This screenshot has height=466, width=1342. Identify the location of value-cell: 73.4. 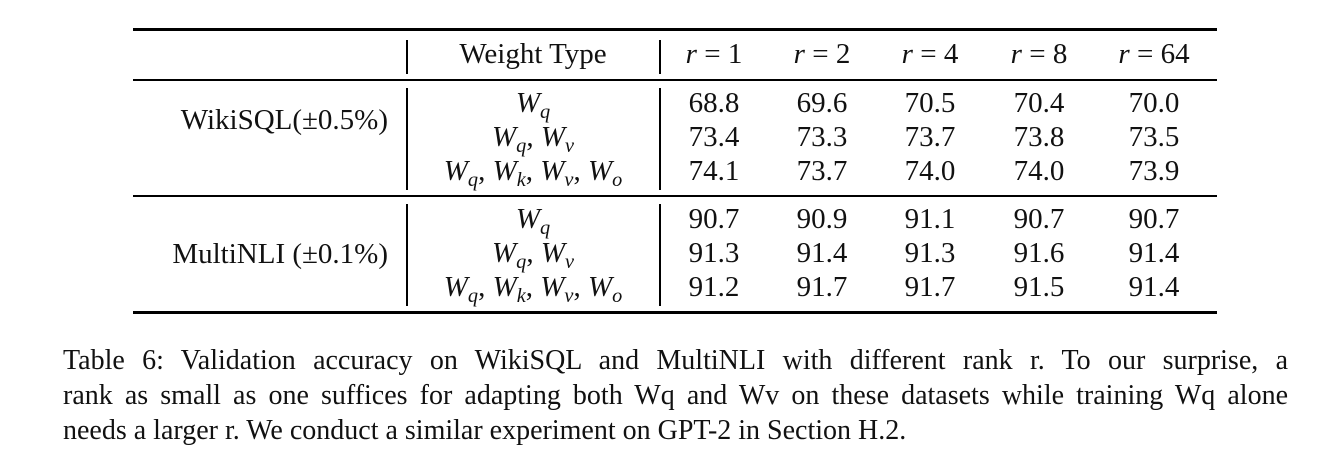
(714, 137).